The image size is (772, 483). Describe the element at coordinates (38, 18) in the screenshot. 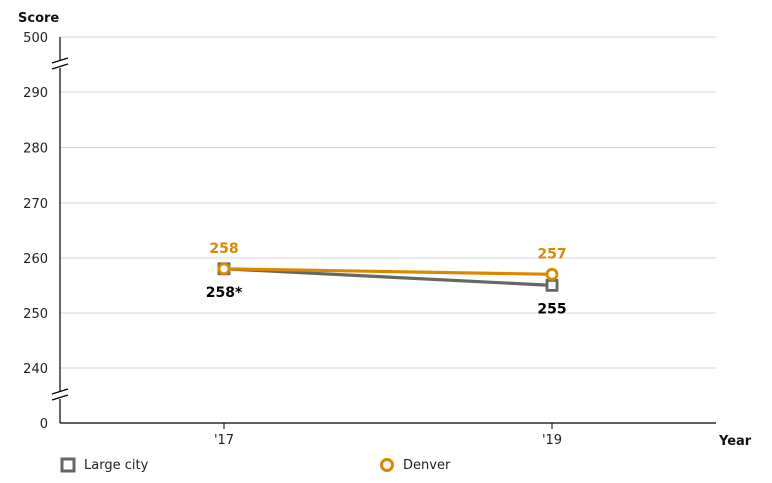

I see `y-axis-title: Score` at that location.